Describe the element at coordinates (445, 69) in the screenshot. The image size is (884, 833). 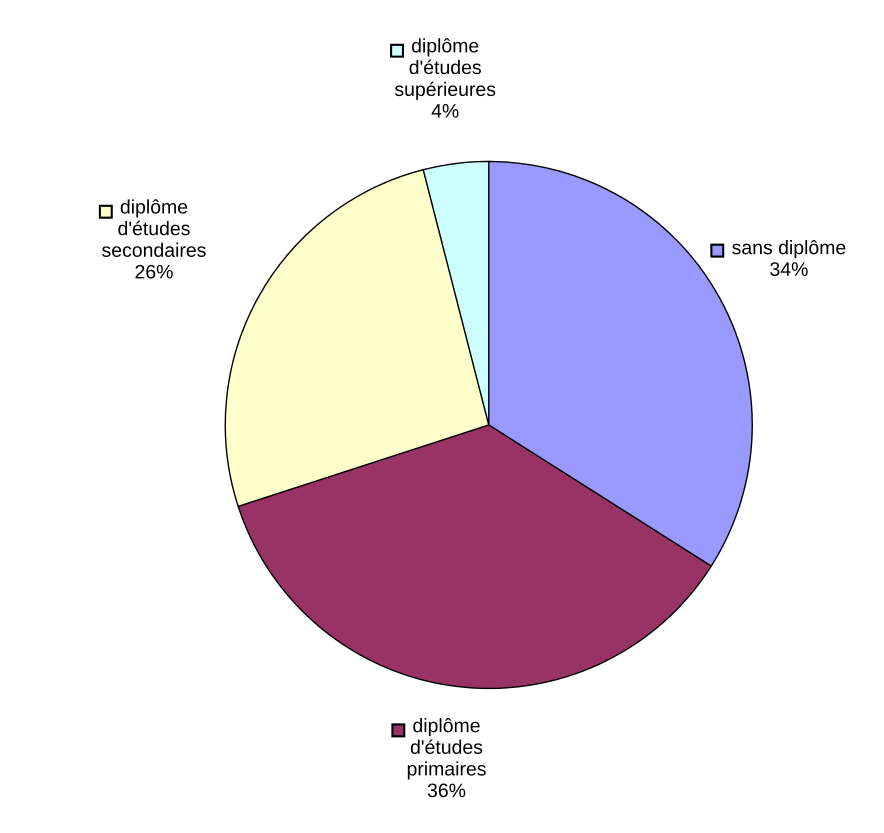
I see `legend-label: diplôme d'études supérieures` at that location.